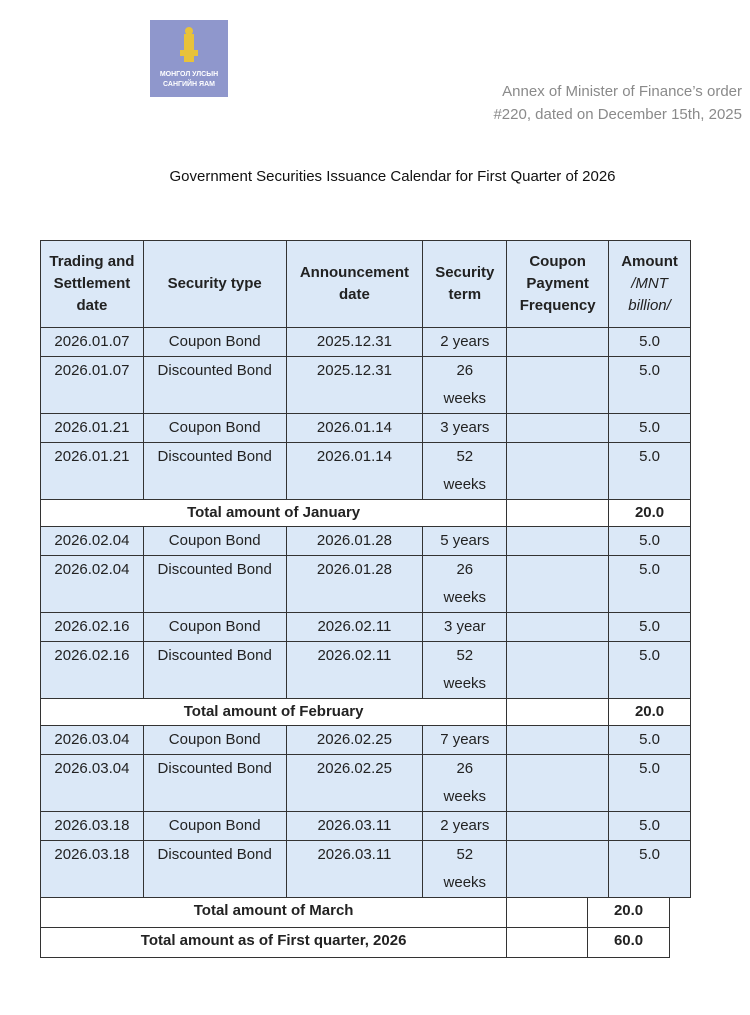  I want to click on logo: МОНГОЛ УЛСЫН САНГИЙН ЯАМ, so click(189, 58).